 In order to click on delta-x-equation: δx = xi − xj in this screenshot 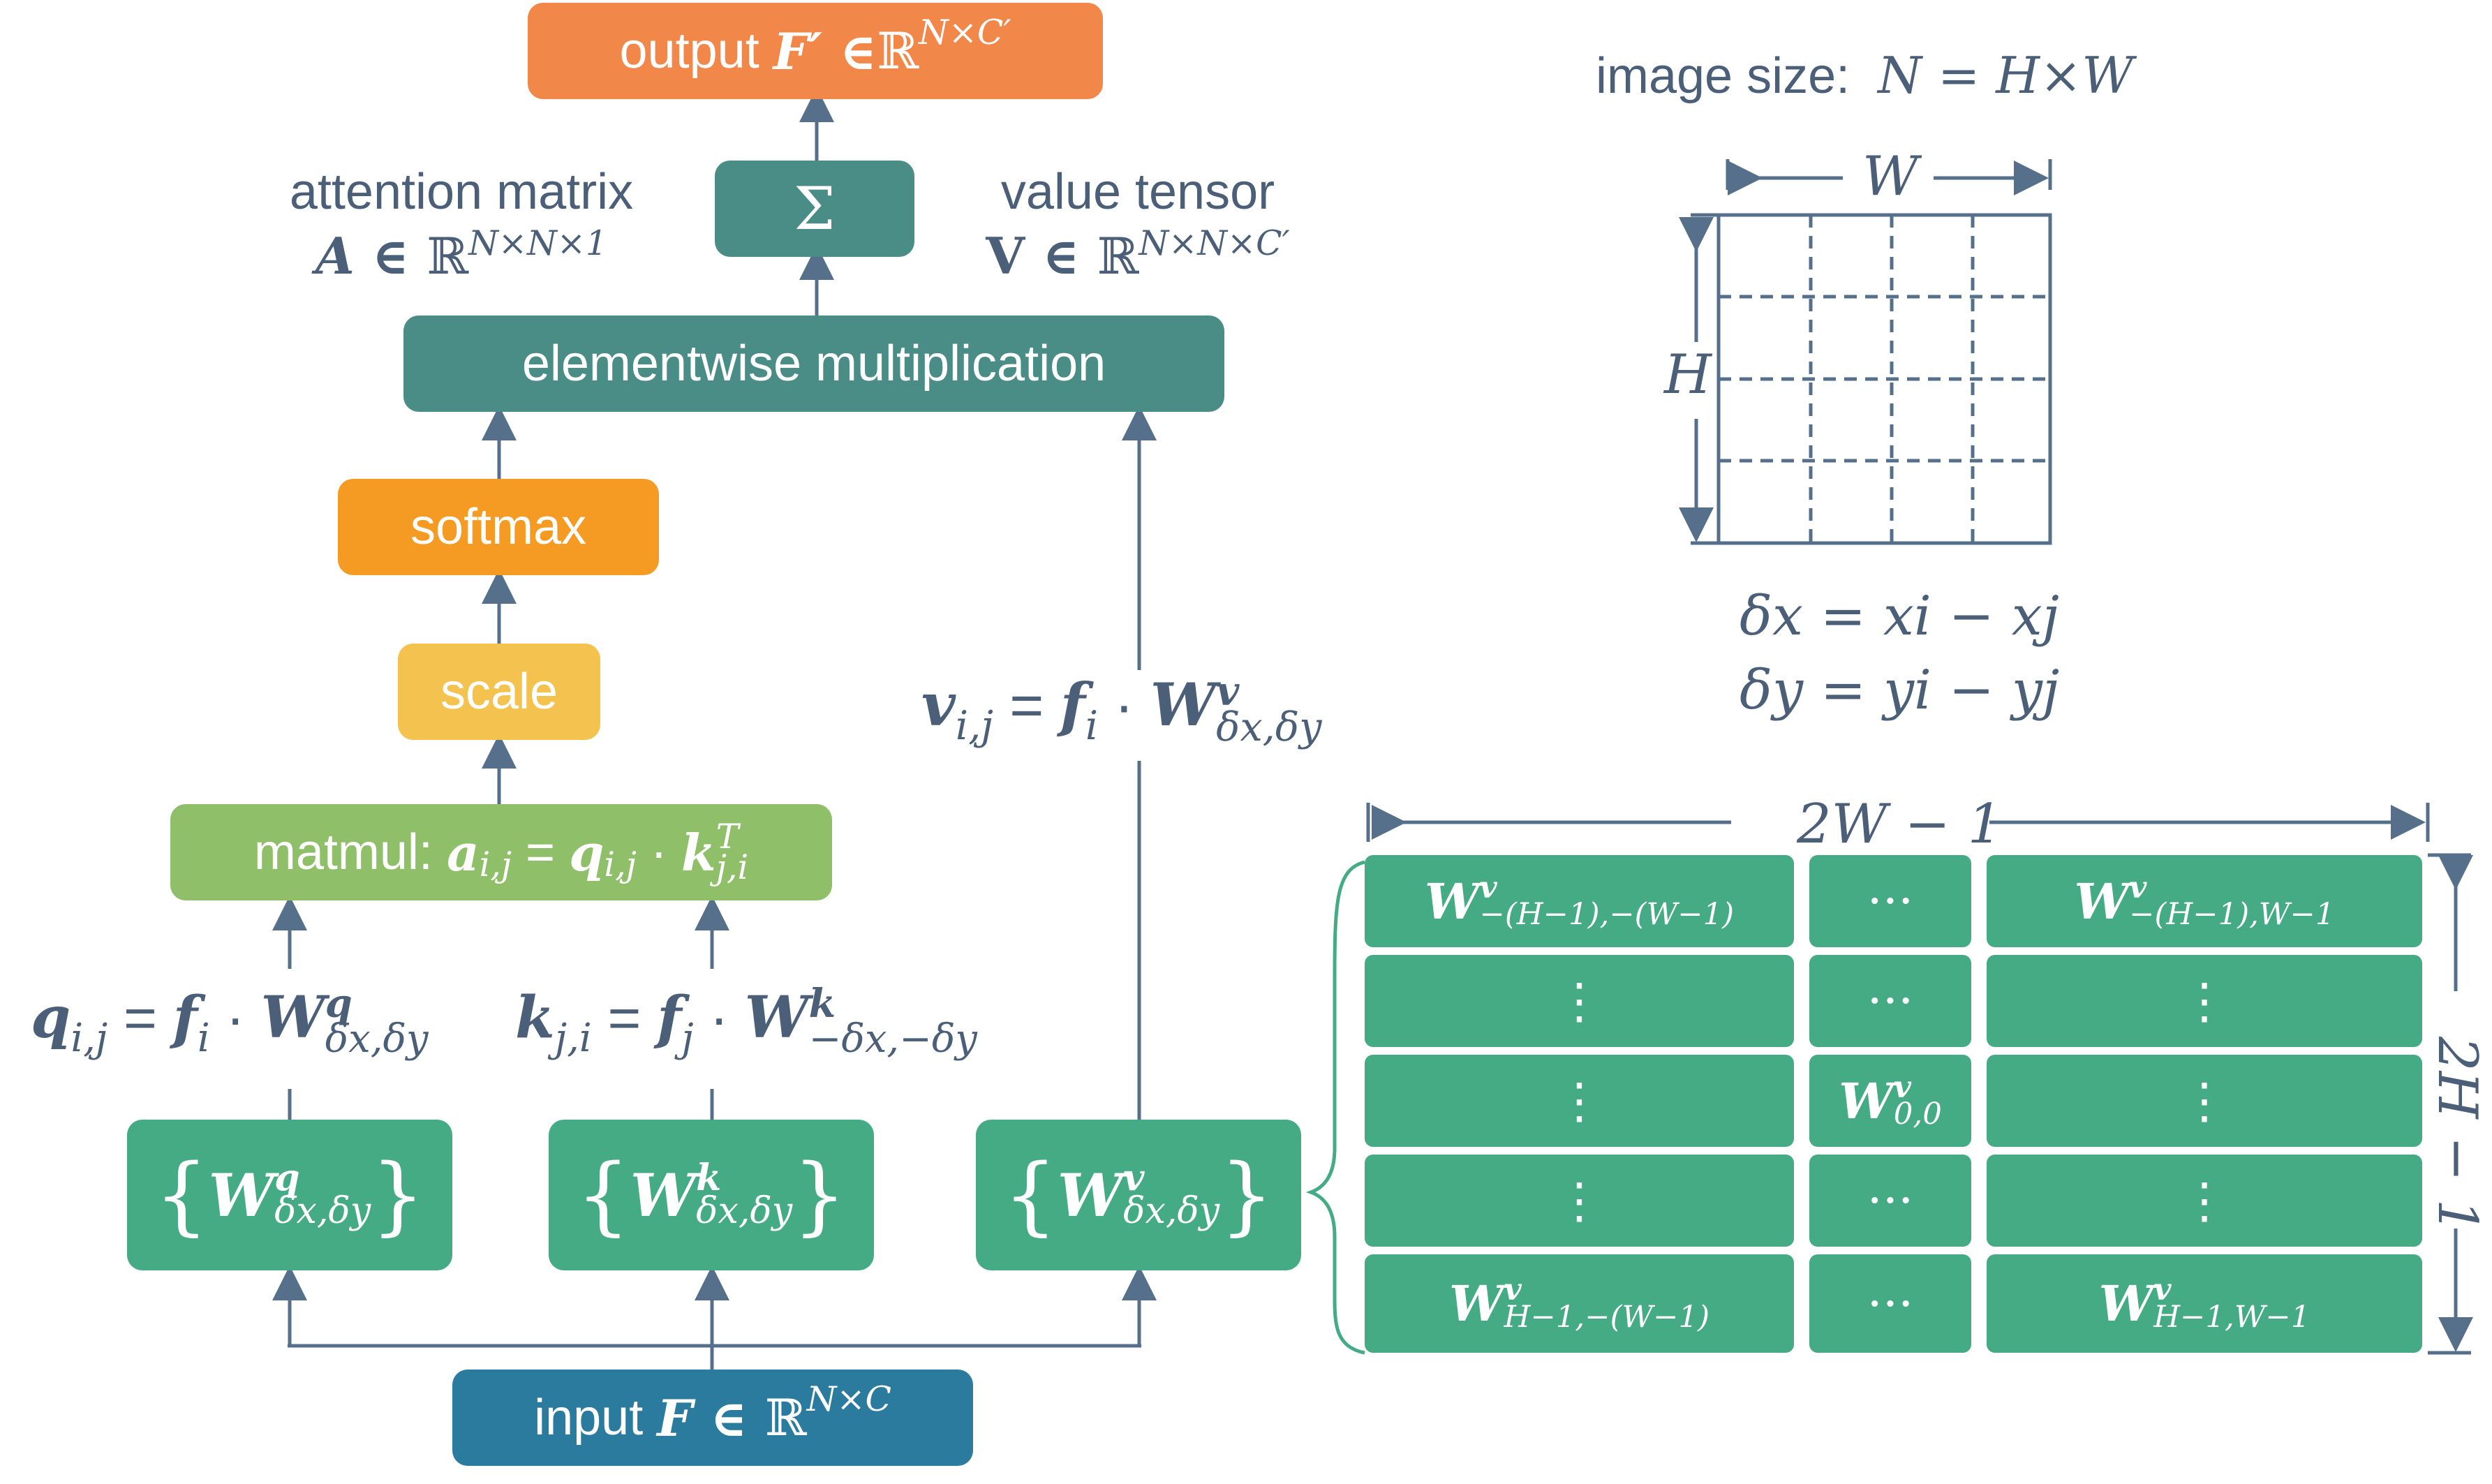, I will do `click(1899, 616)`.